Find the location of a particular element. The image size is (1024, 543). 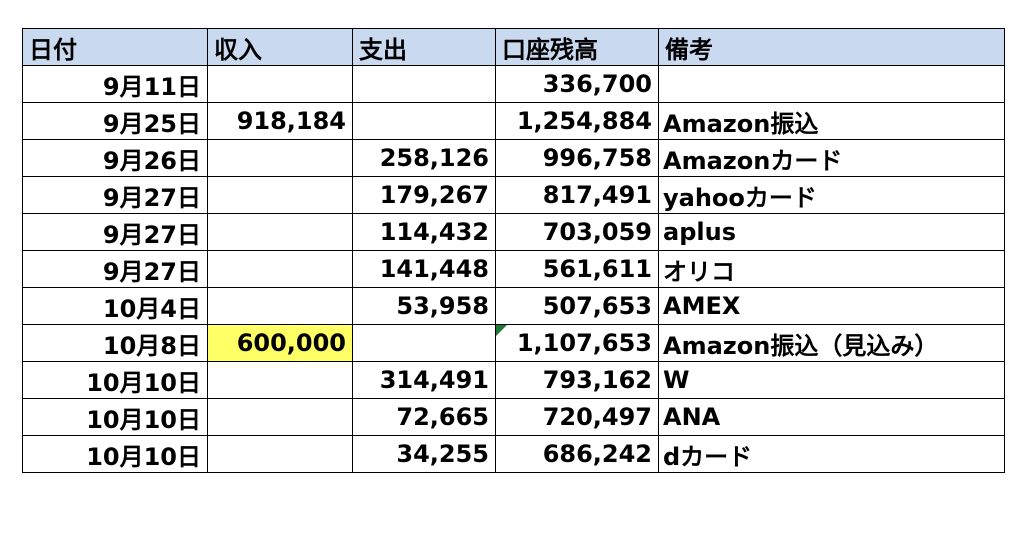

table-row: 10月10日 72,665 720,497 ANA is located at coordinates (513, 417).